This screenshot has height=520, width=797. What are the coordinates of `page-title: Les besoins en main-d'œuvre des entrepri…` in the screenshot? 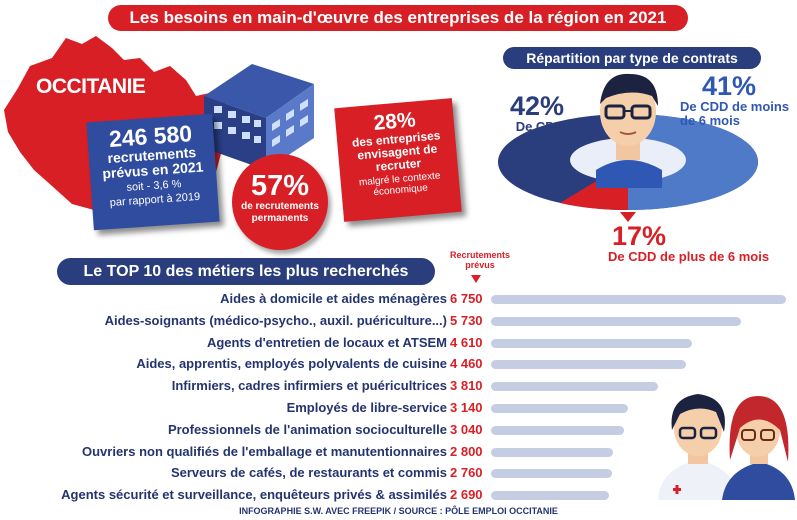 It's located at (398, 18).